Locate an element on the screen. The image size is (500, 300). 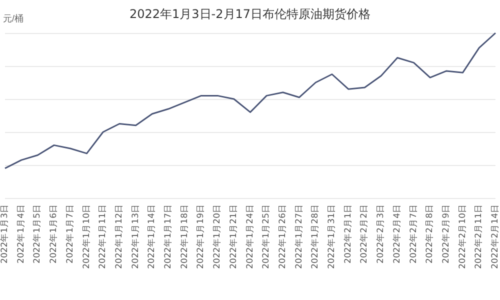
x-tick-label: 2022年1月19日 is located at coordinates (200, 236).